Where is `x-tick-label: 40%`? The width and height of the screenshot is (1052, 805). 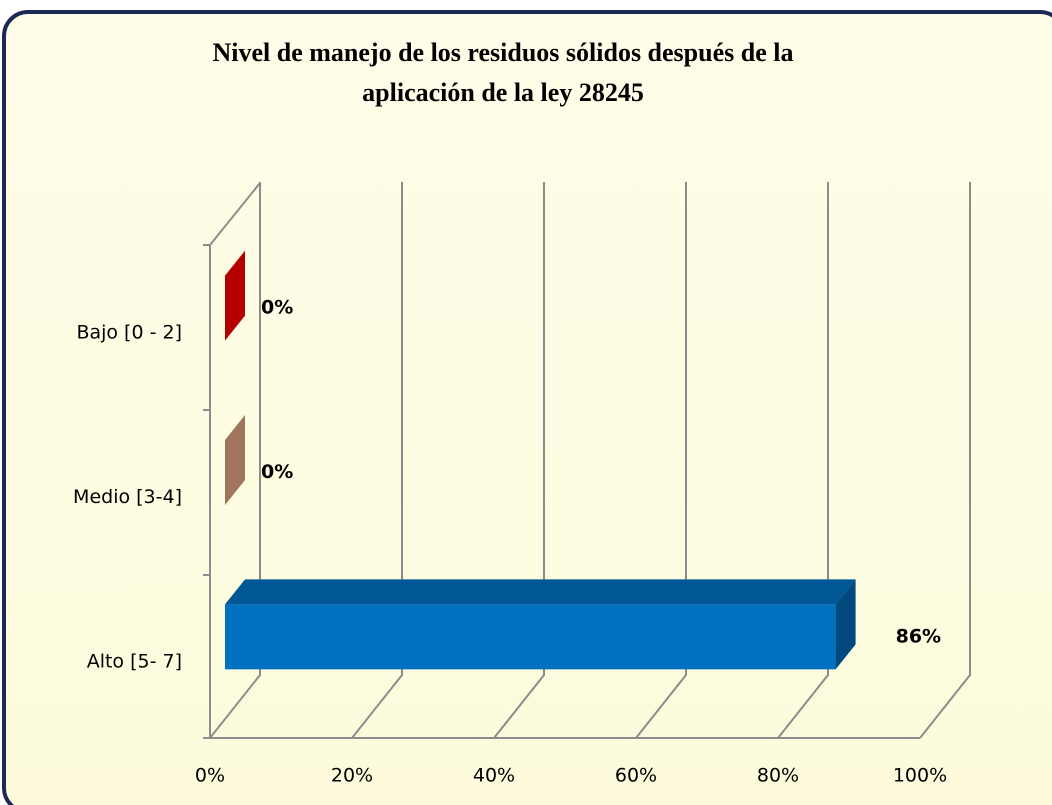 x-tick-label: 40% is located at coordinates (494, 776).